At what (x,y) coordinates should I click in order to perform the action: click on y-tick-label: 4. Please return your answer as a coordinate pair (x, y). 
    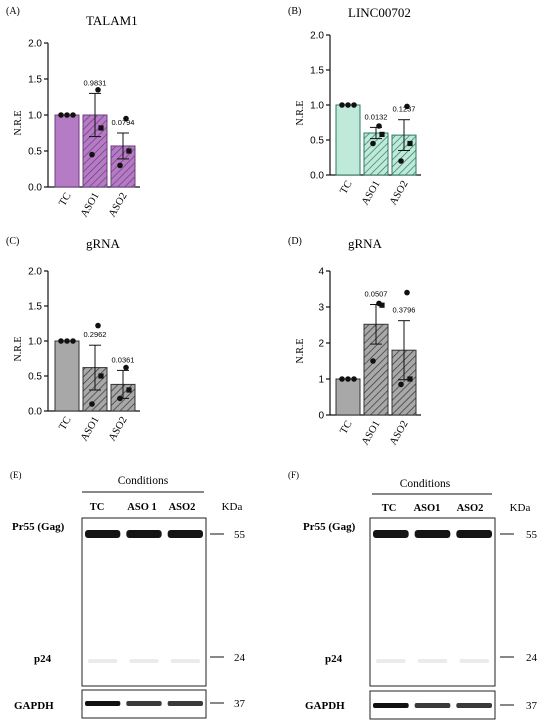
    Looking at the image, I should click on (321, 272).